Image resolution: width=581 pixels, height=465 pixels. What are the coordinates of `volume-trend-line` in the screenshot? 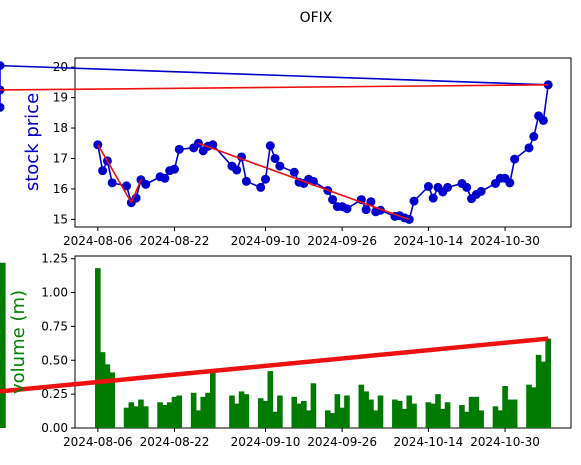 It's located at (274, 365).